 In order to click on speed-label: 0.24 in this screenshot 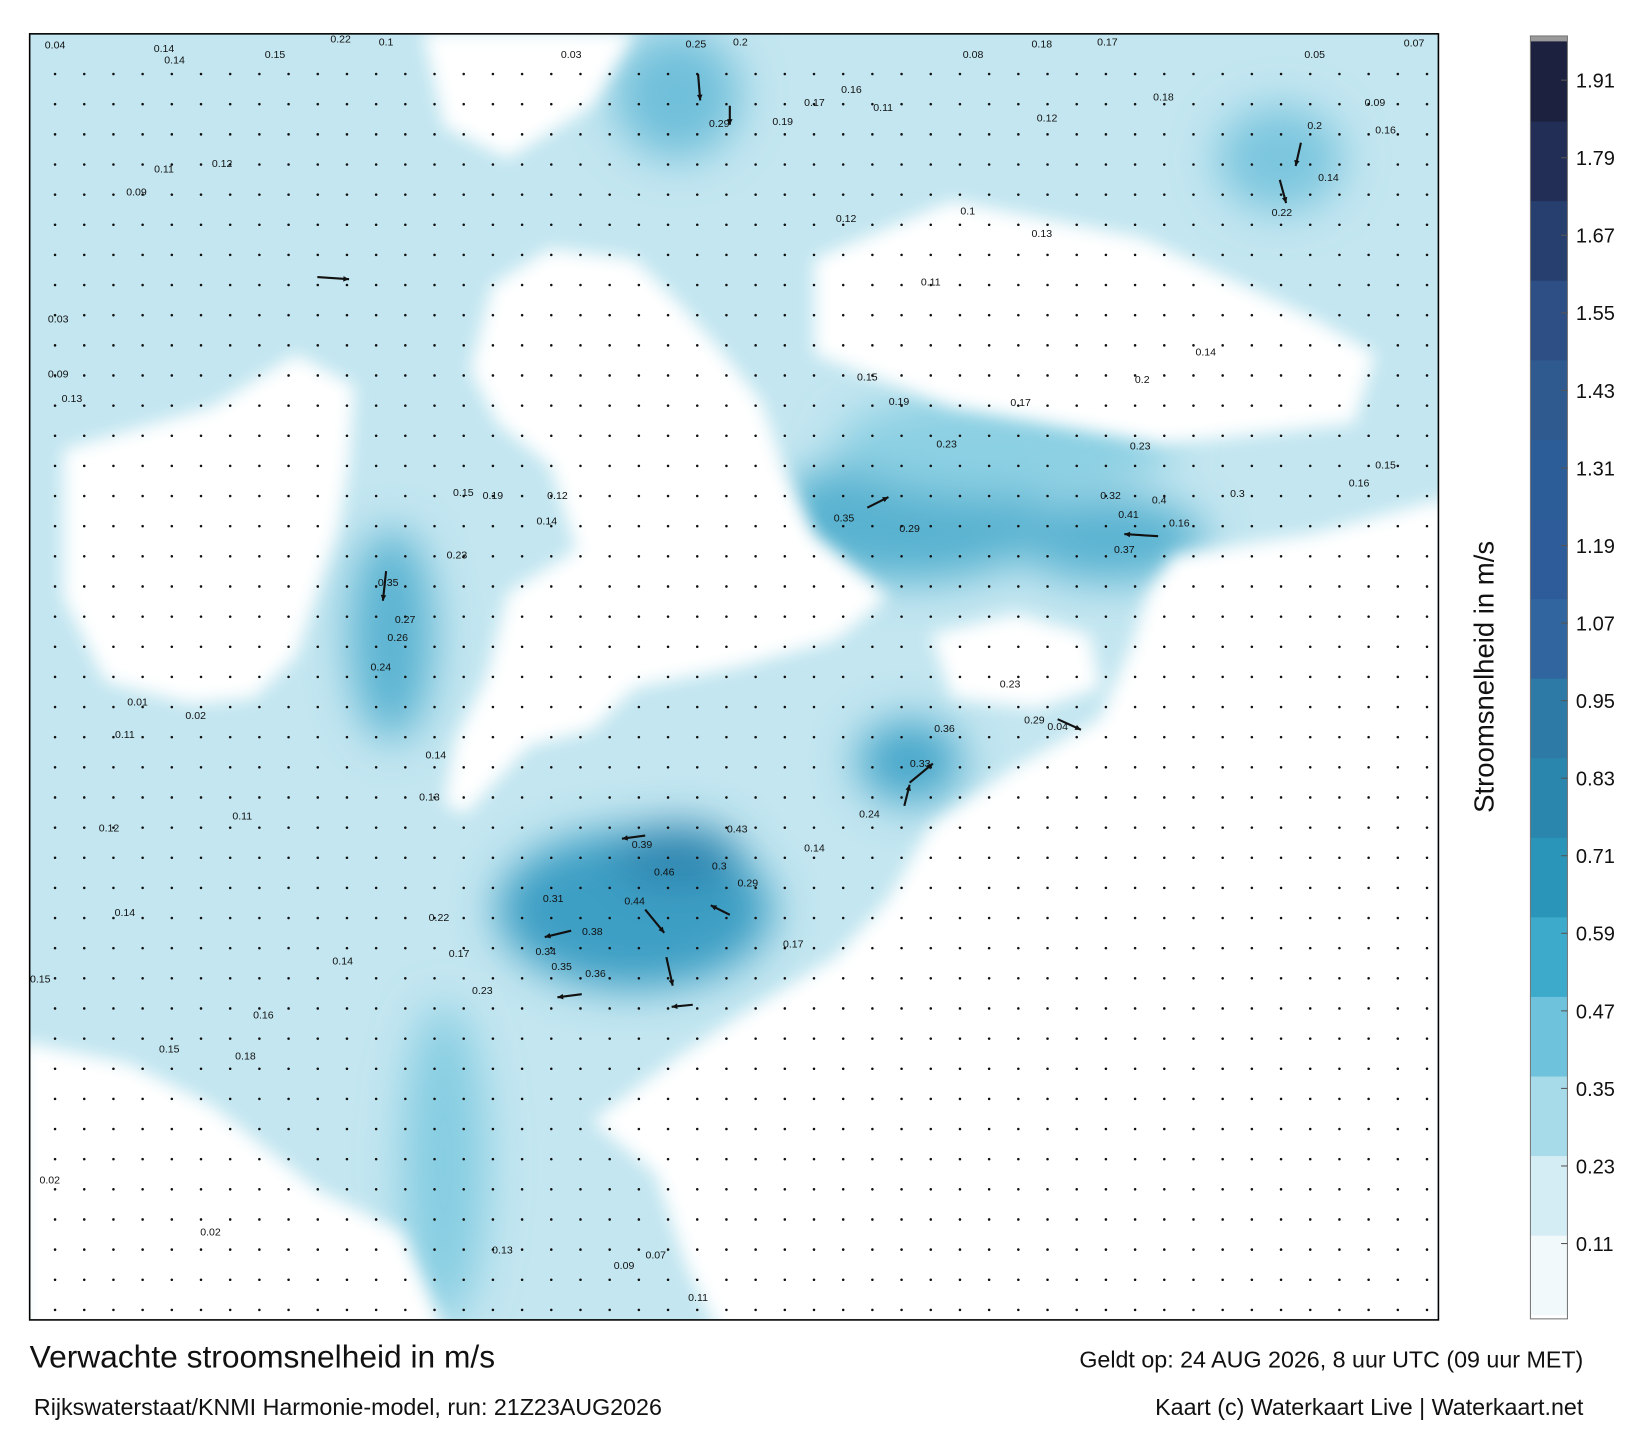, I will do `click(381, 668)`.